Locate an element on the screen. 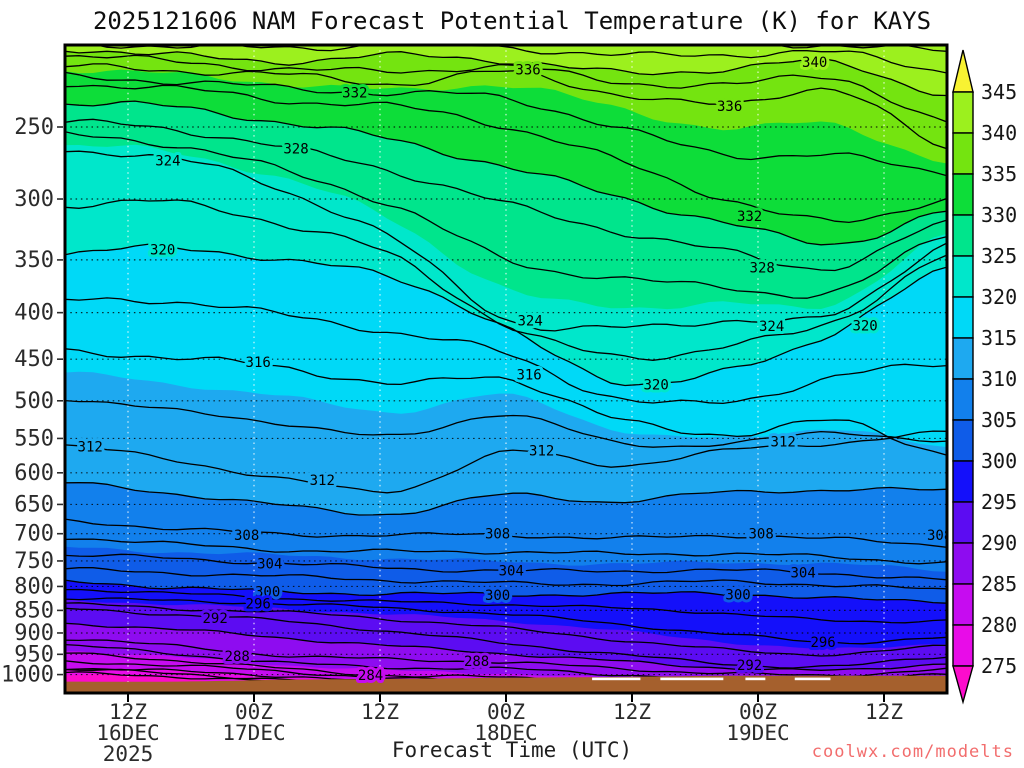 The height and width of the screenshot is (768, 1024). ground-surface is located at coordinates (506, 684).